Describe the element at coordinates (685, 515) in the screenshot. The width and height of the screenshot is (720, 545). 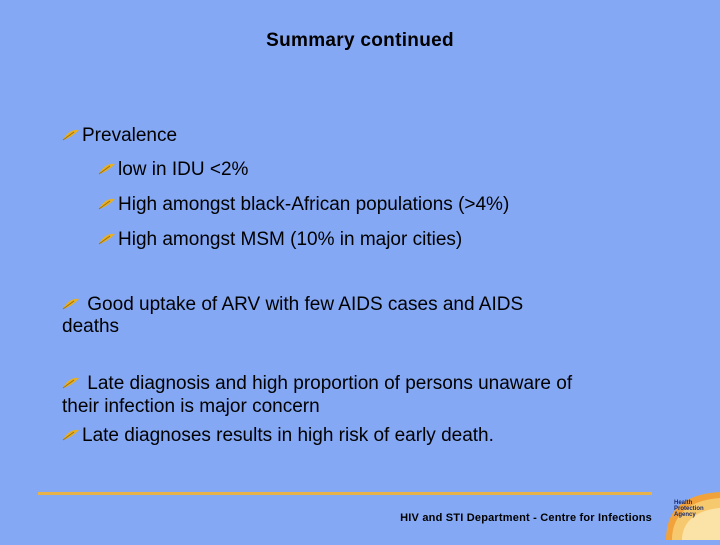
I see `logo-line: Agency` at that location.